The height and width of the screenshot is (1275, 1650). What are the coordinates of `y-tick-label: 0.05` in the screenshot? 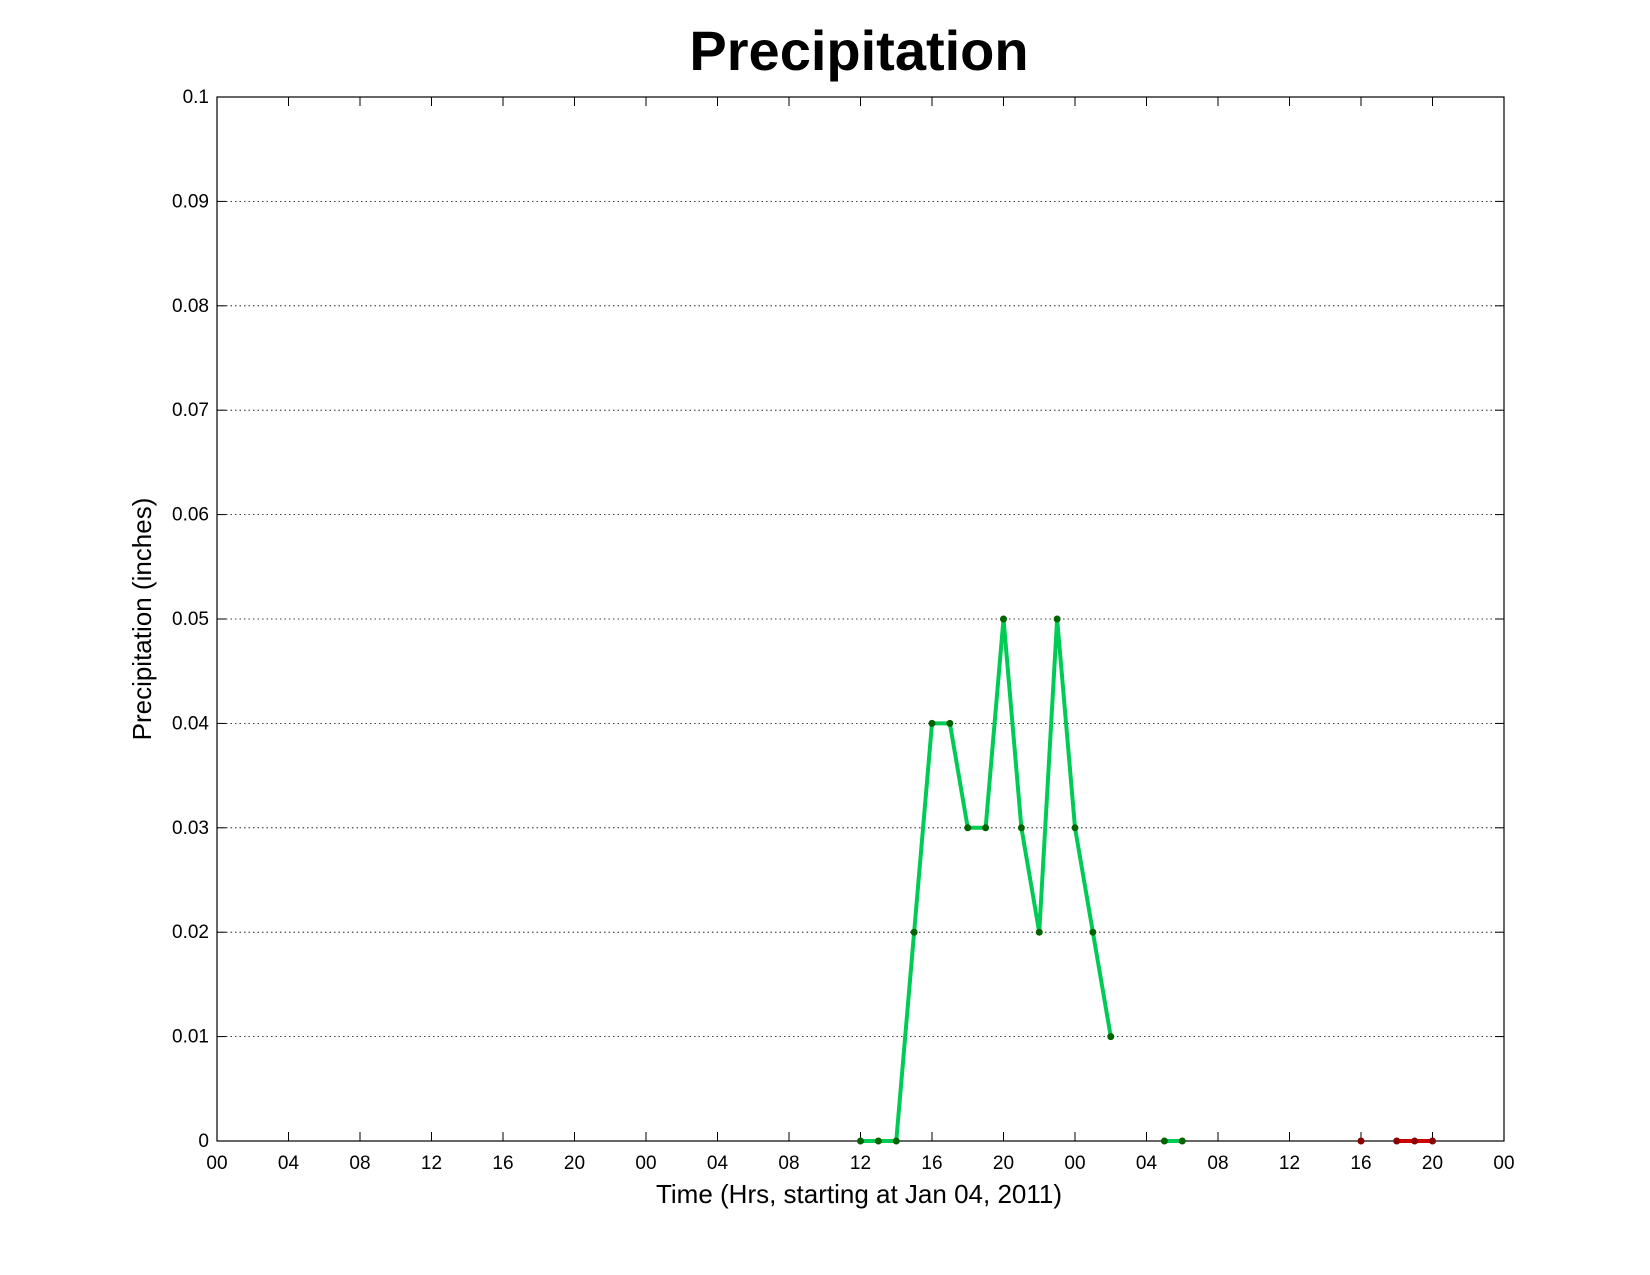 It's located at (190, 619).